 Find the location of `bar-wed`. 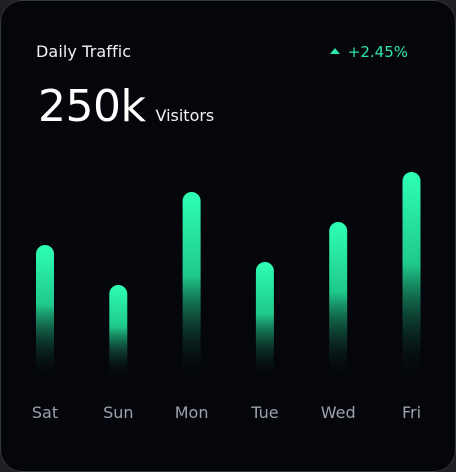

bar-wed is located at coordinates (338, 299).